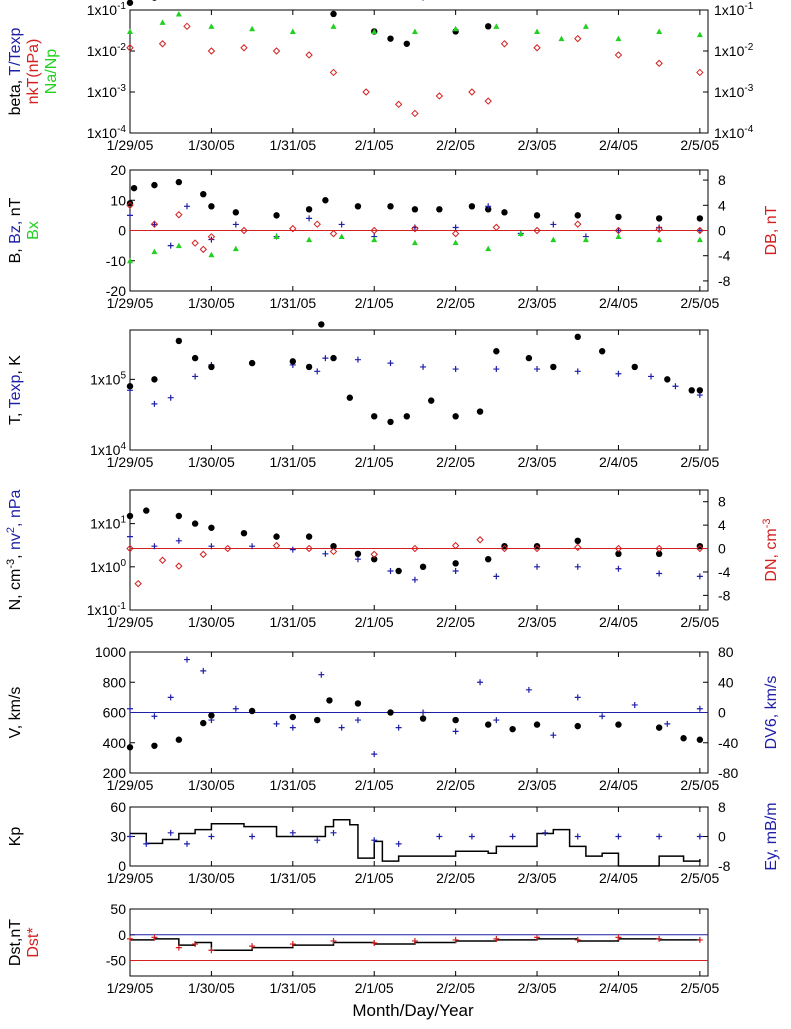 The image size is (791, 1029). I want to click on x-tick-label-V: 2/5/05, so click(699, 785).